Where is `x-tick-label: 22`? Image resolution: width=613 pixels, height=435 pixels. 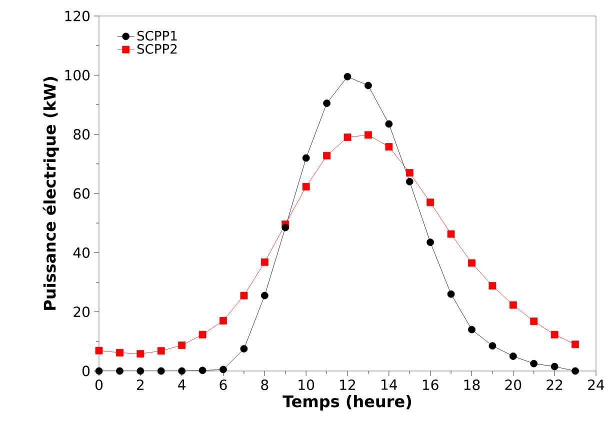
x-tick-label: 22 is located at coordinates (554, 385).